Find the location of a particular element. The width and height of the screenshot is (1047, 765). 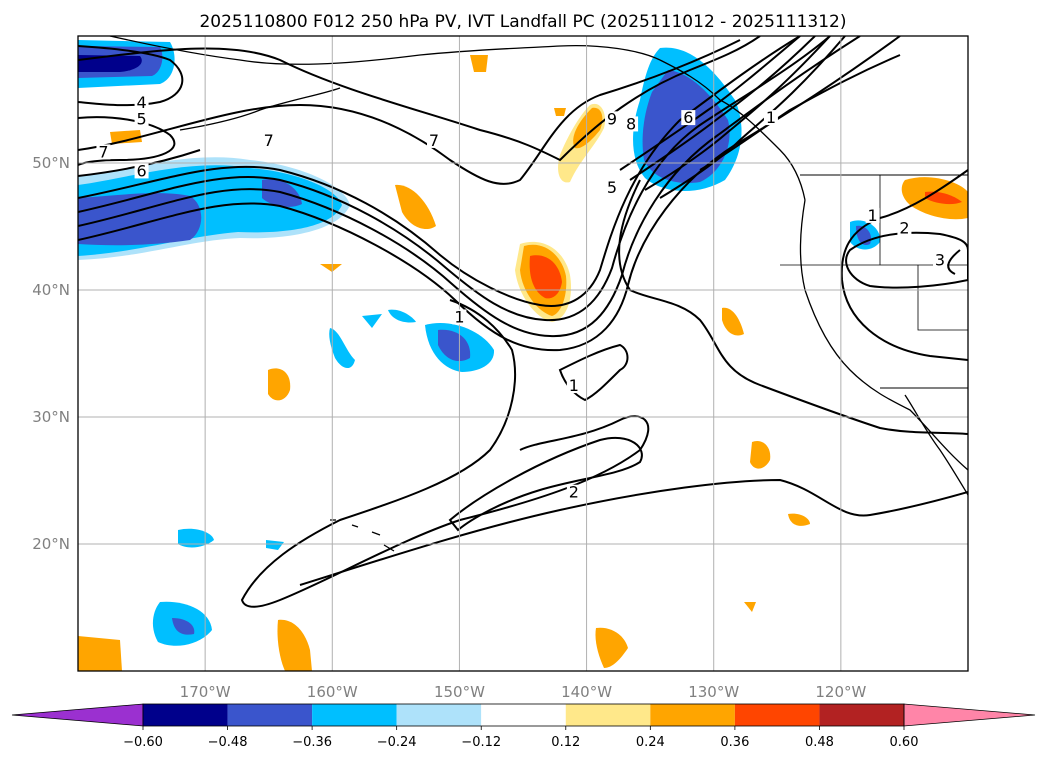

pv-fill-pos-goa-mid is located at coordinates (588, 128).